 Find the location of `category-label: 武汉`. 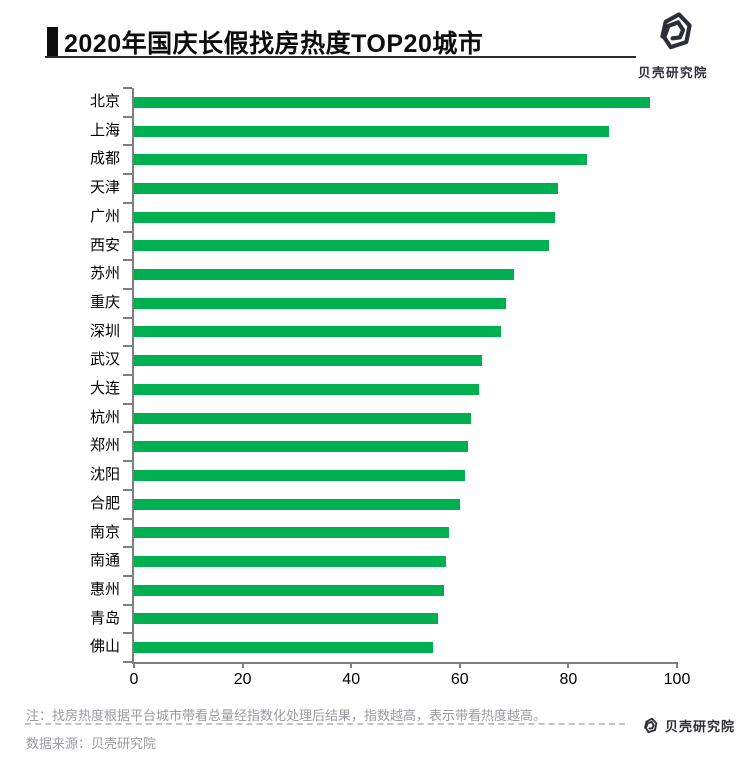

category-label: 武汉 is located at coordinates (104, 360).